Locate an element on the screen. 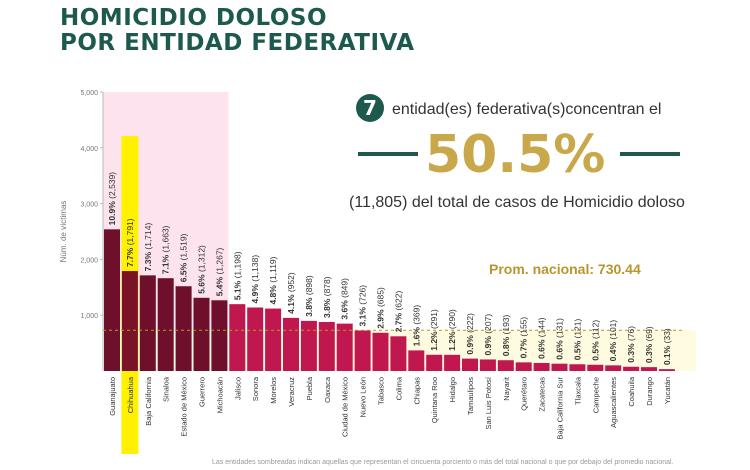  title-line-1: HOMICIDIO DOLOSO is located at coordinates (194, 18).